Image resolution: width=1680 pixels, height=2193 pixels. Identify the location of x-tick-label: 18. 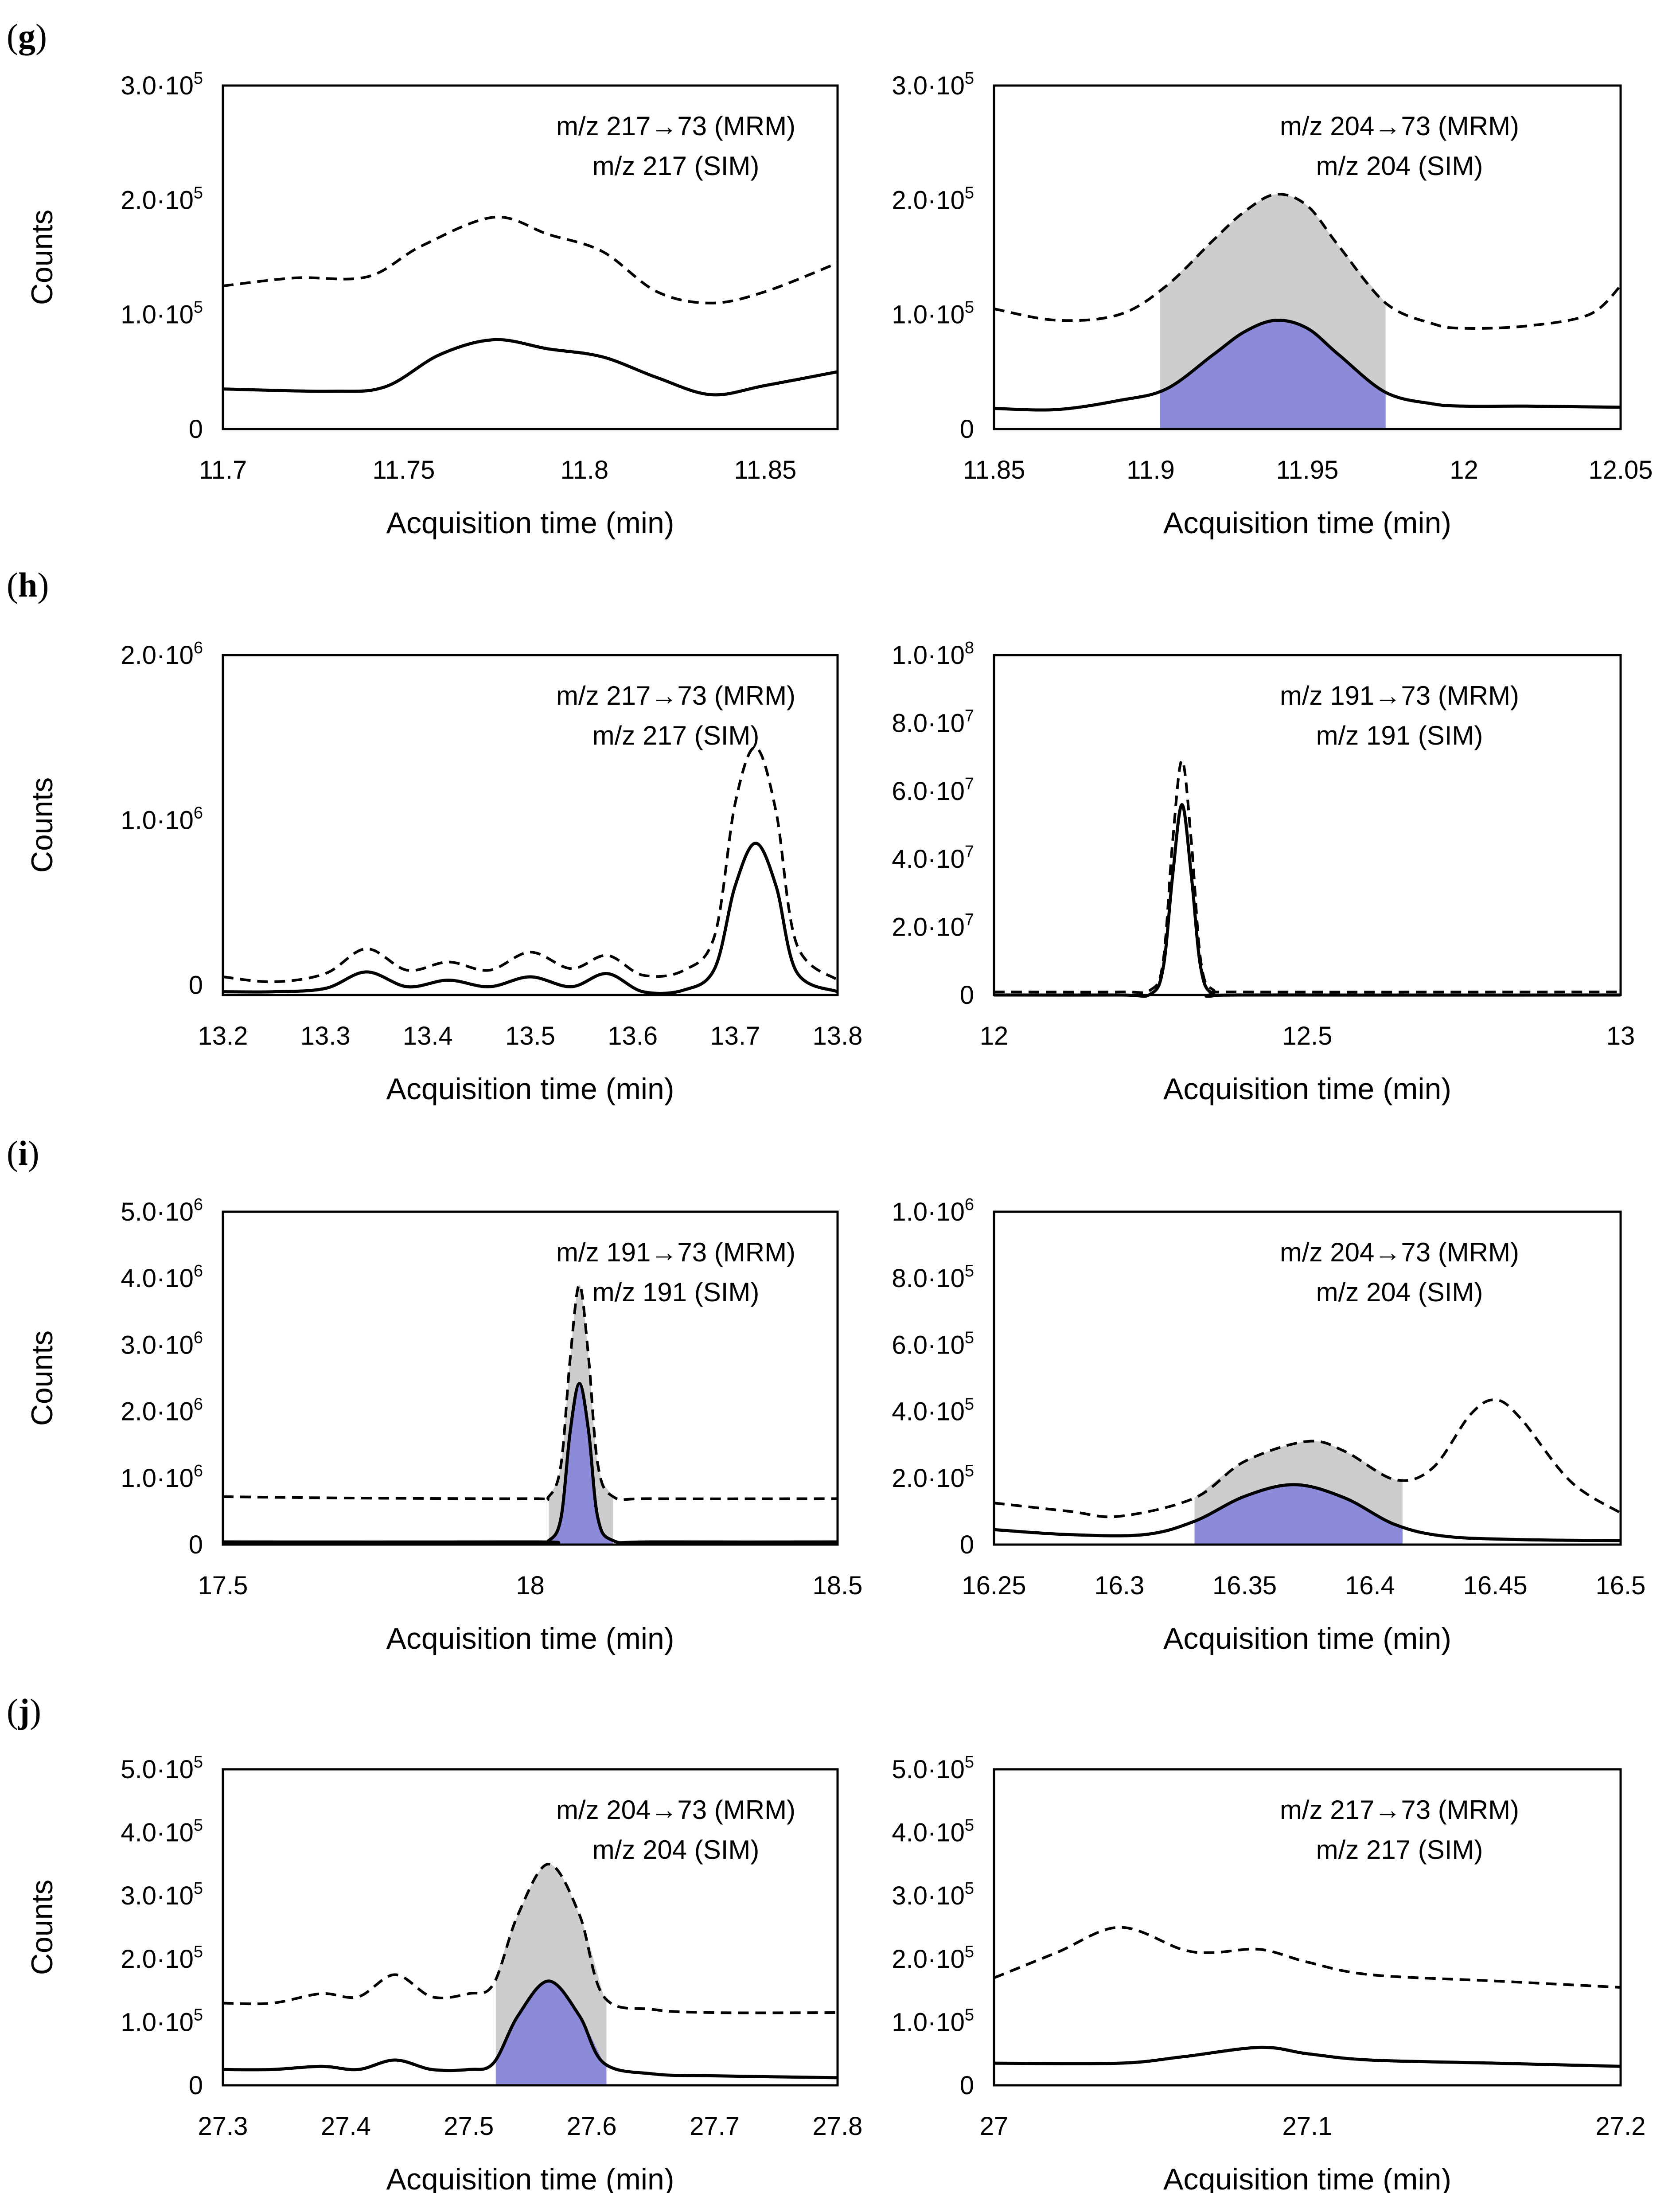
(531, 1585).